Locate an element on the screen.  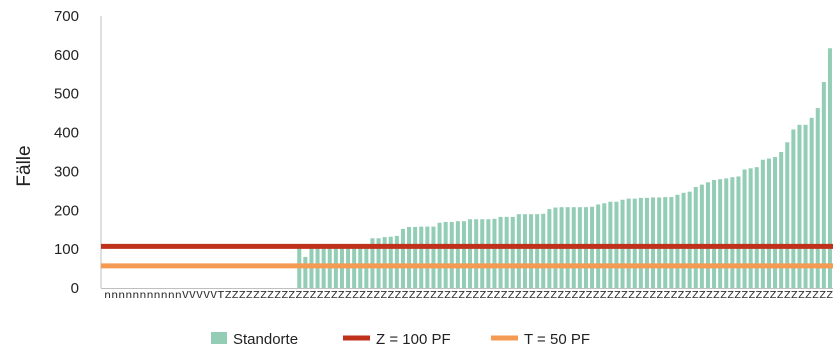
reference-lines is located at coordinates (467, 256).